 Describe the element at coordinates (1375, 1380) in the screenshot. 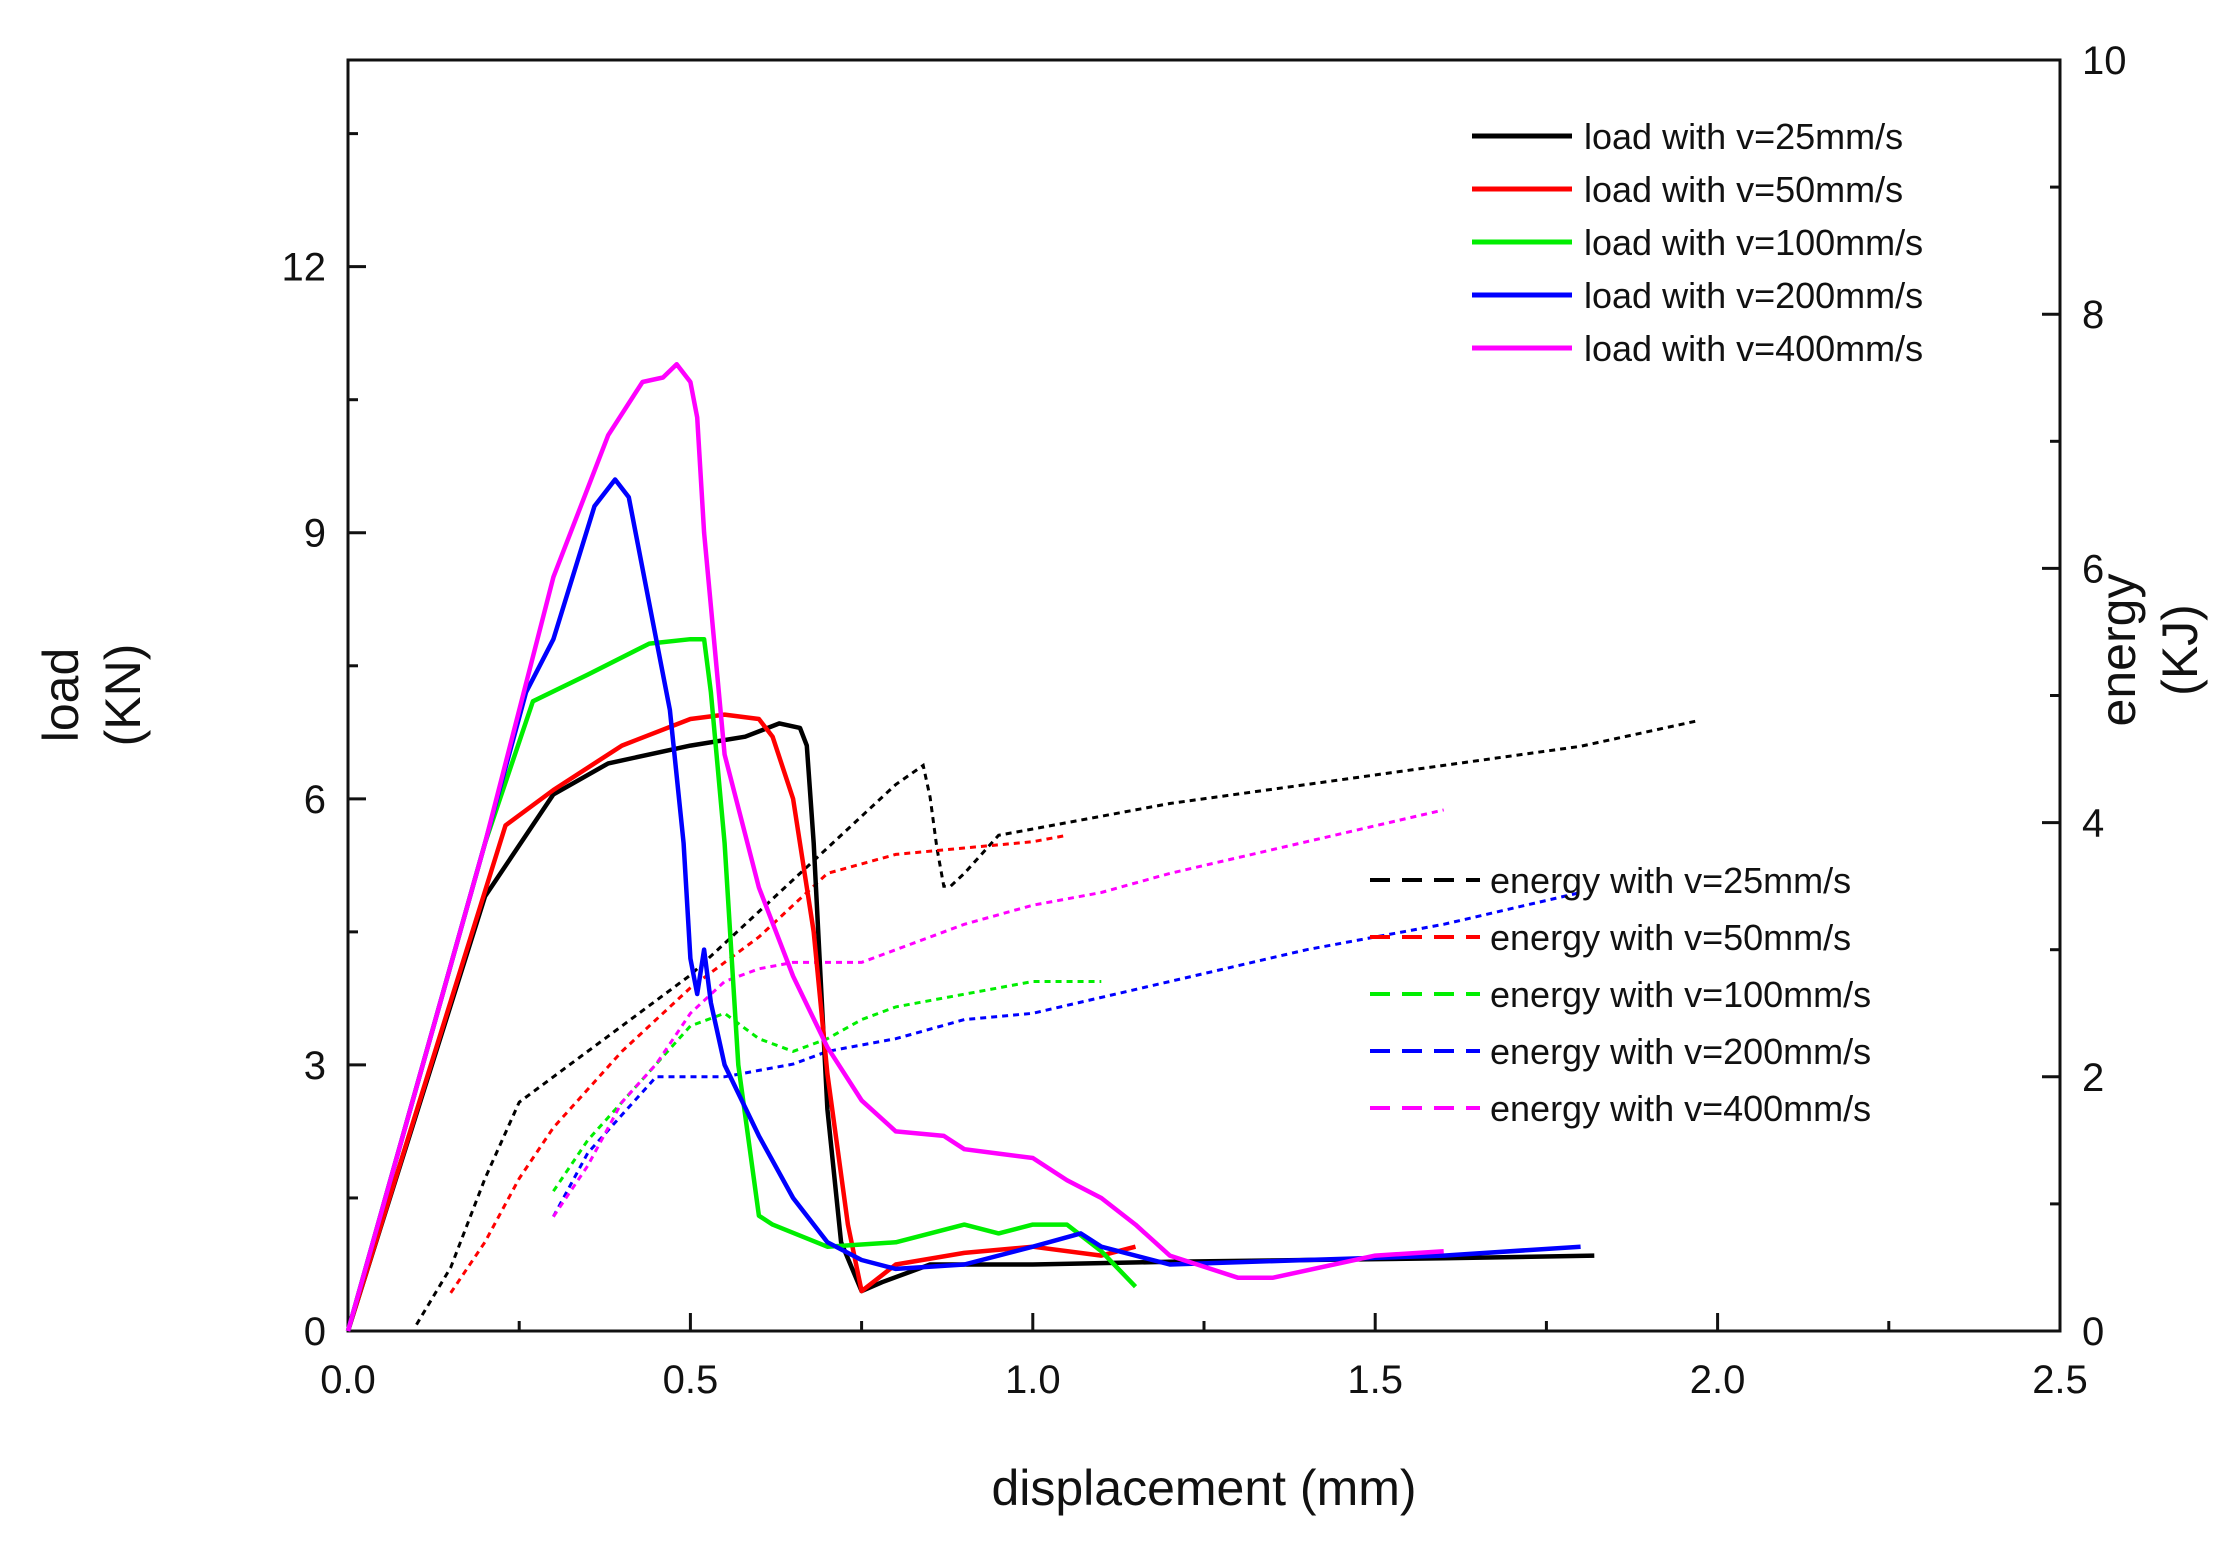

I see `x-tick-label: 1.5` at that location.